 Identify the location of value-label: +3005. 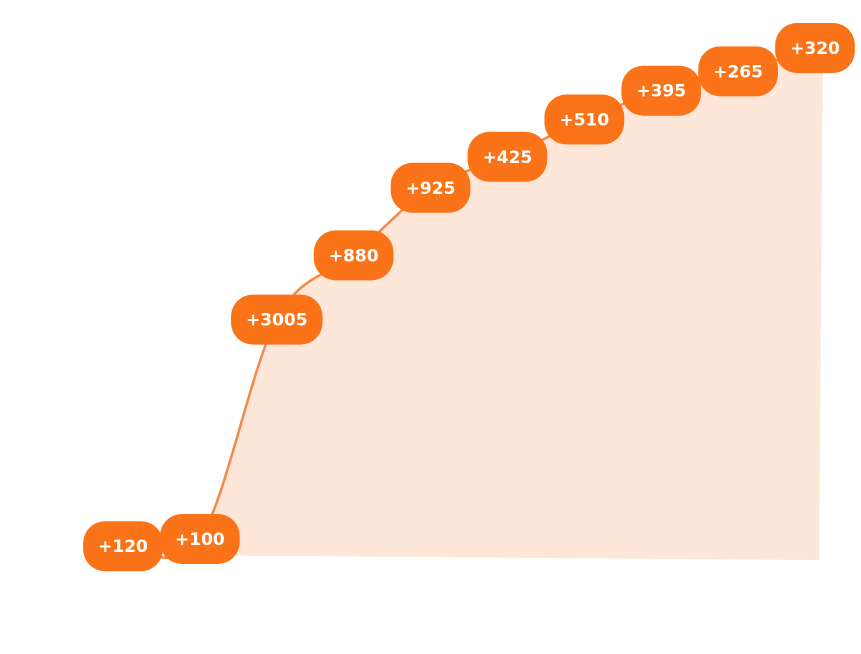
(277, 321).